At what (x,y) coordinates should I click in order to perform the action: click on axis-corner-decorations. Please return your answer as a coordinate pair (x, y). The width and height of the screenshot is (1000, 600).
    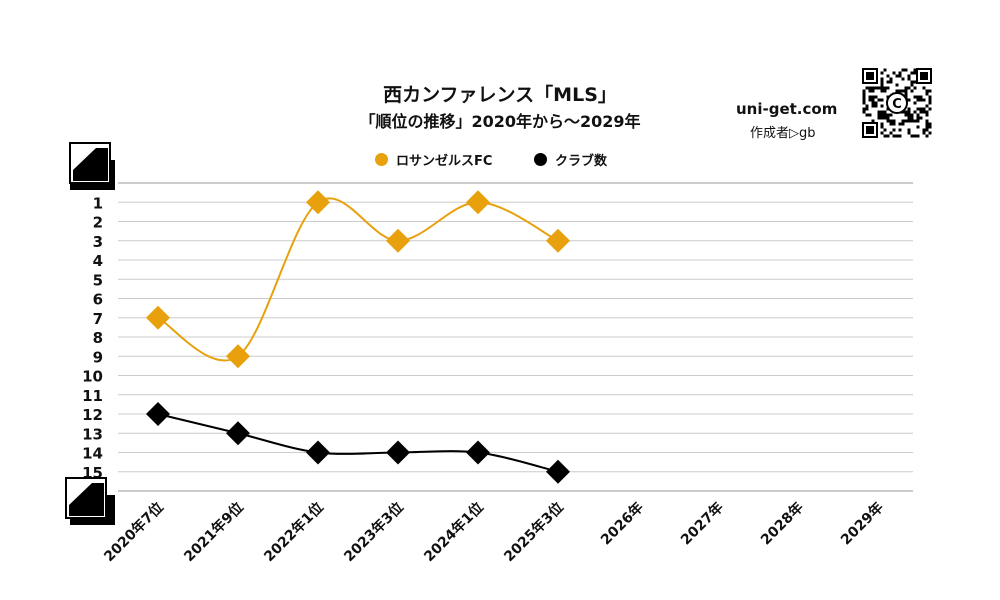
    Looking at the image, I should click on (90, 333).